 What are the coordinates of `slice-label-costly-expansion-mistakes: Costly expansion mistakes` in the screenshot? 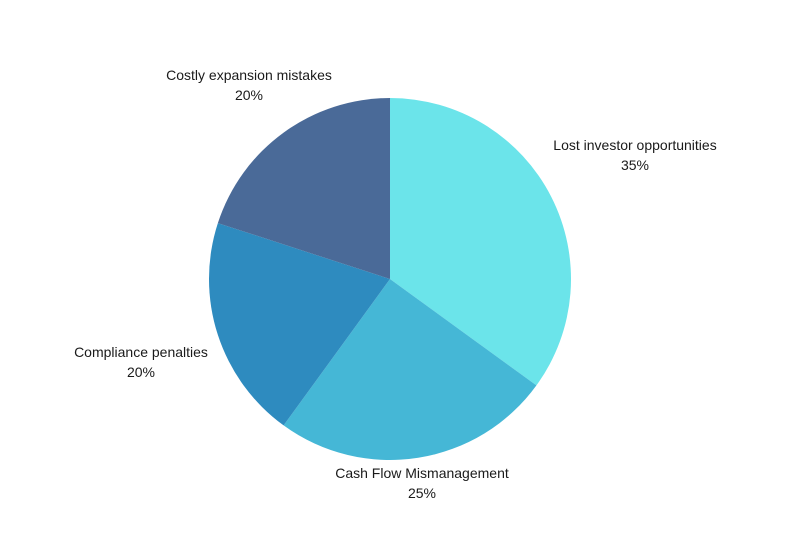 It's located at (249, 75).